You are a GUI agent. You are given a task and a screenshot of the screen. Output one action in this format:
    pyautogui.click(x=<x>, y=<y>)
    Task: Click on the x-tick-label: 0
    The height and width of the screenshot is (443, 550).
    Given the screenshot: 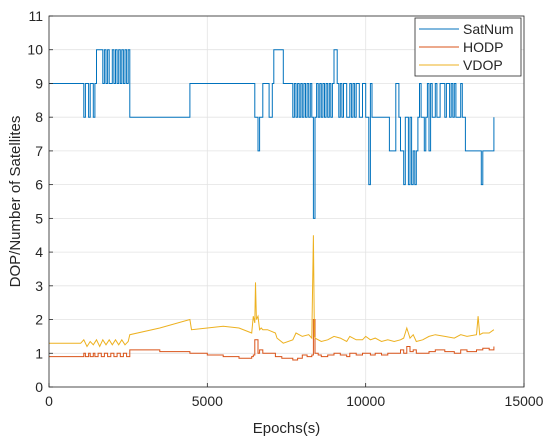 What is the action you would take?
    pyautogui.click(x=49, y=401)
    